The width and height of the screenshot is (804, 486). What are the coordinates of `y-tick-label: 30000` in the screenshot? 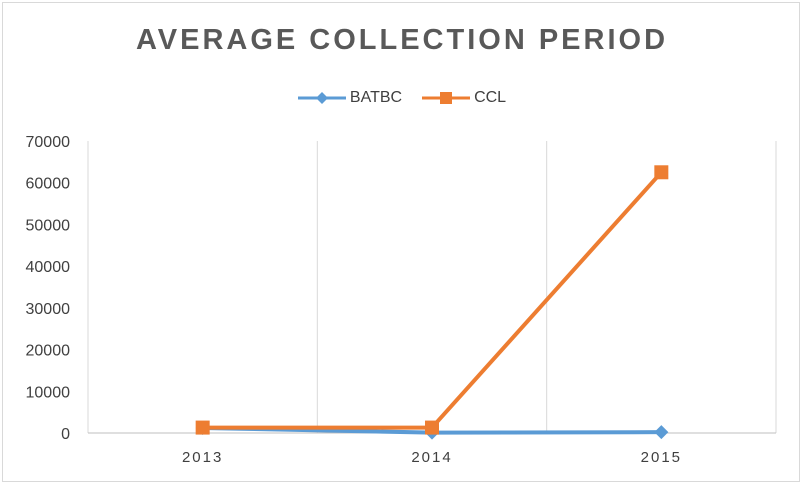 It's located at (48, 309).